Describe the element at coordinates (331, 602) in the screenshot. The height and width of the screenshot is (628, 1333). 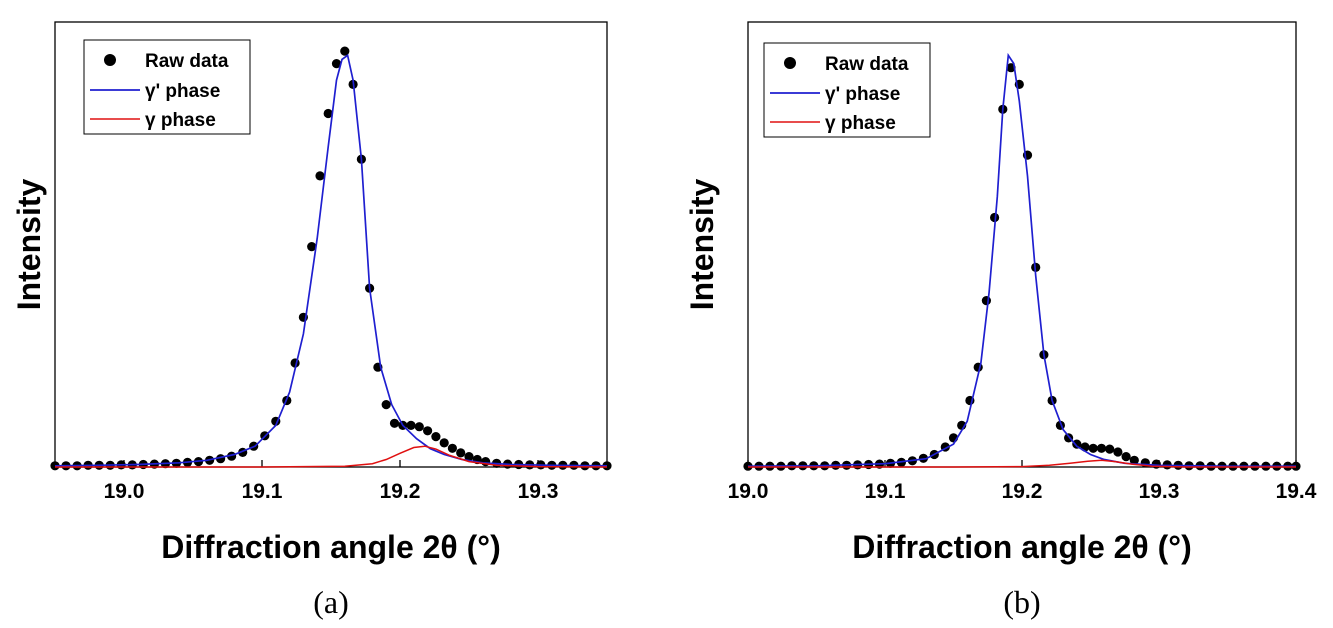
I see `panel-label-a: (a)` at that location.